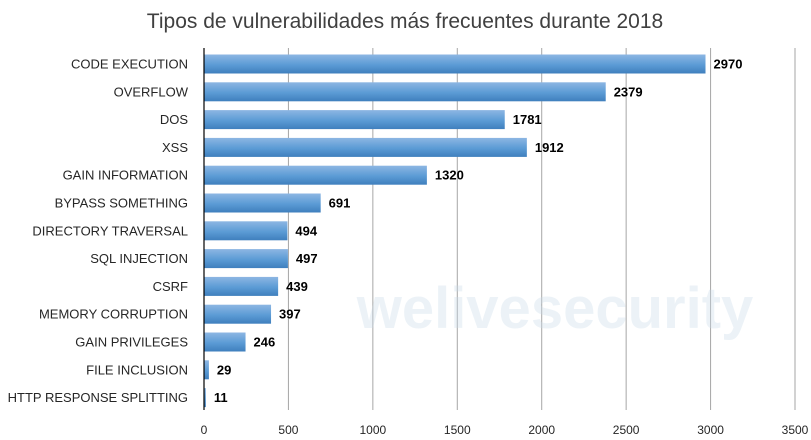 This screenshot has height=440, width=811. What do you see at coordinates (340, 203) in the screenshot?
I see `data-label: 691` at bounding box center [340, 203].